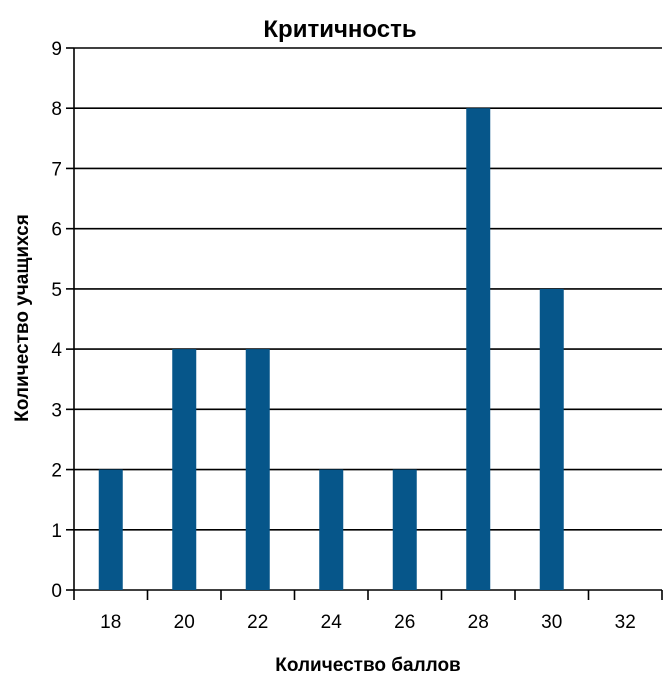 The height and width of the screenshot is (677, 665). Describe the element at coordinates (56, 410) in the screenshot. I see `y-tick-label: 3` at that location.